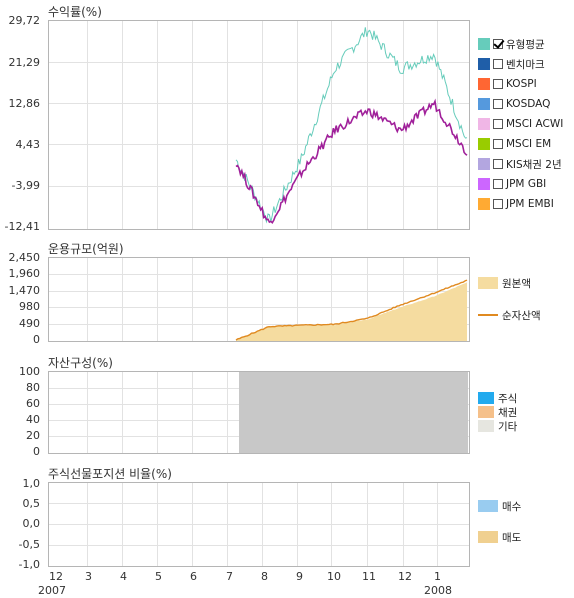  Describe the element at coordinates (534, 164) in the screenshot. I see `legend-label: KIS채권 2년` at that location.